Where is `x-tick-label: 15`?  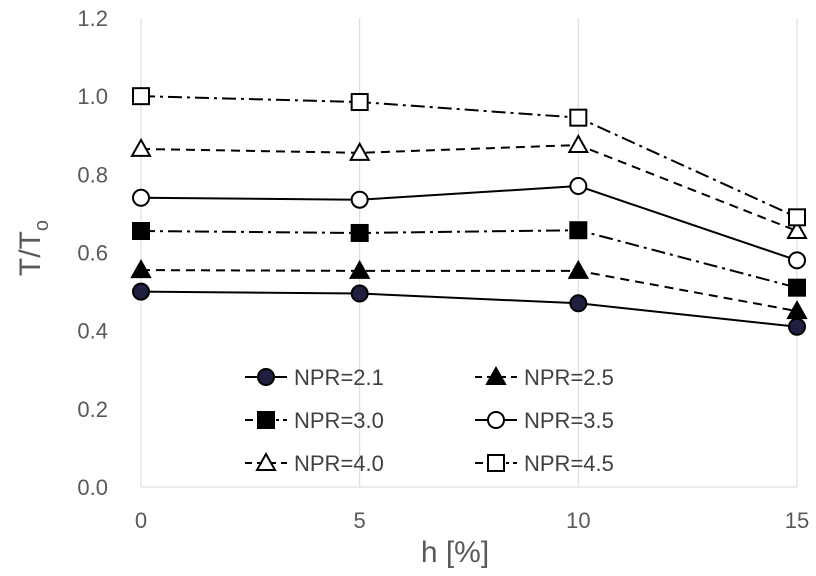
x-tick-label: 15 is located at coordinates (797, 520).